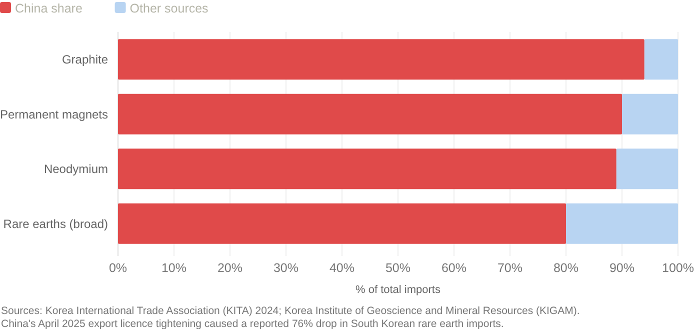 This screenshot has height=329, width=696. Describe the element at coordinates (342, 268) in the screenshot. I see `x-tick-label: 40%` at that location.